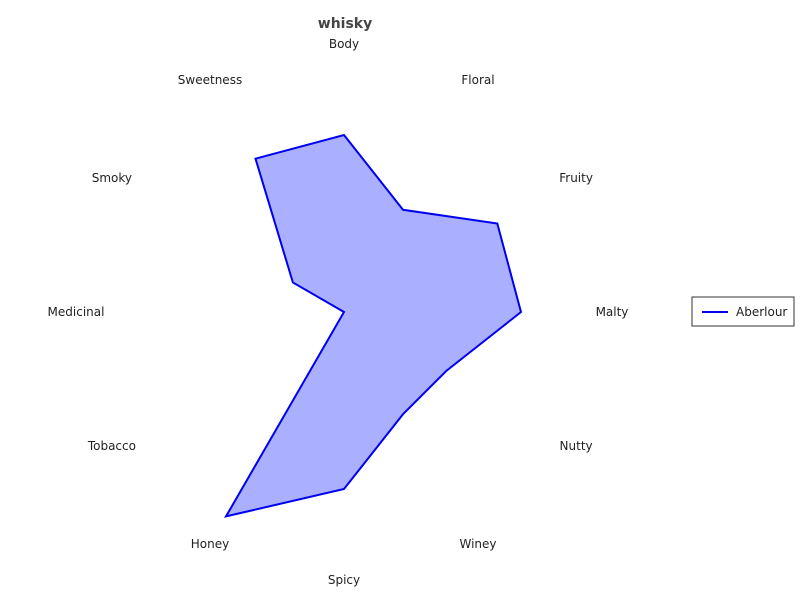 This screenshot has height=600, width=800. I want to click on legend-entry-label: Aberlour, so click(761, 312).